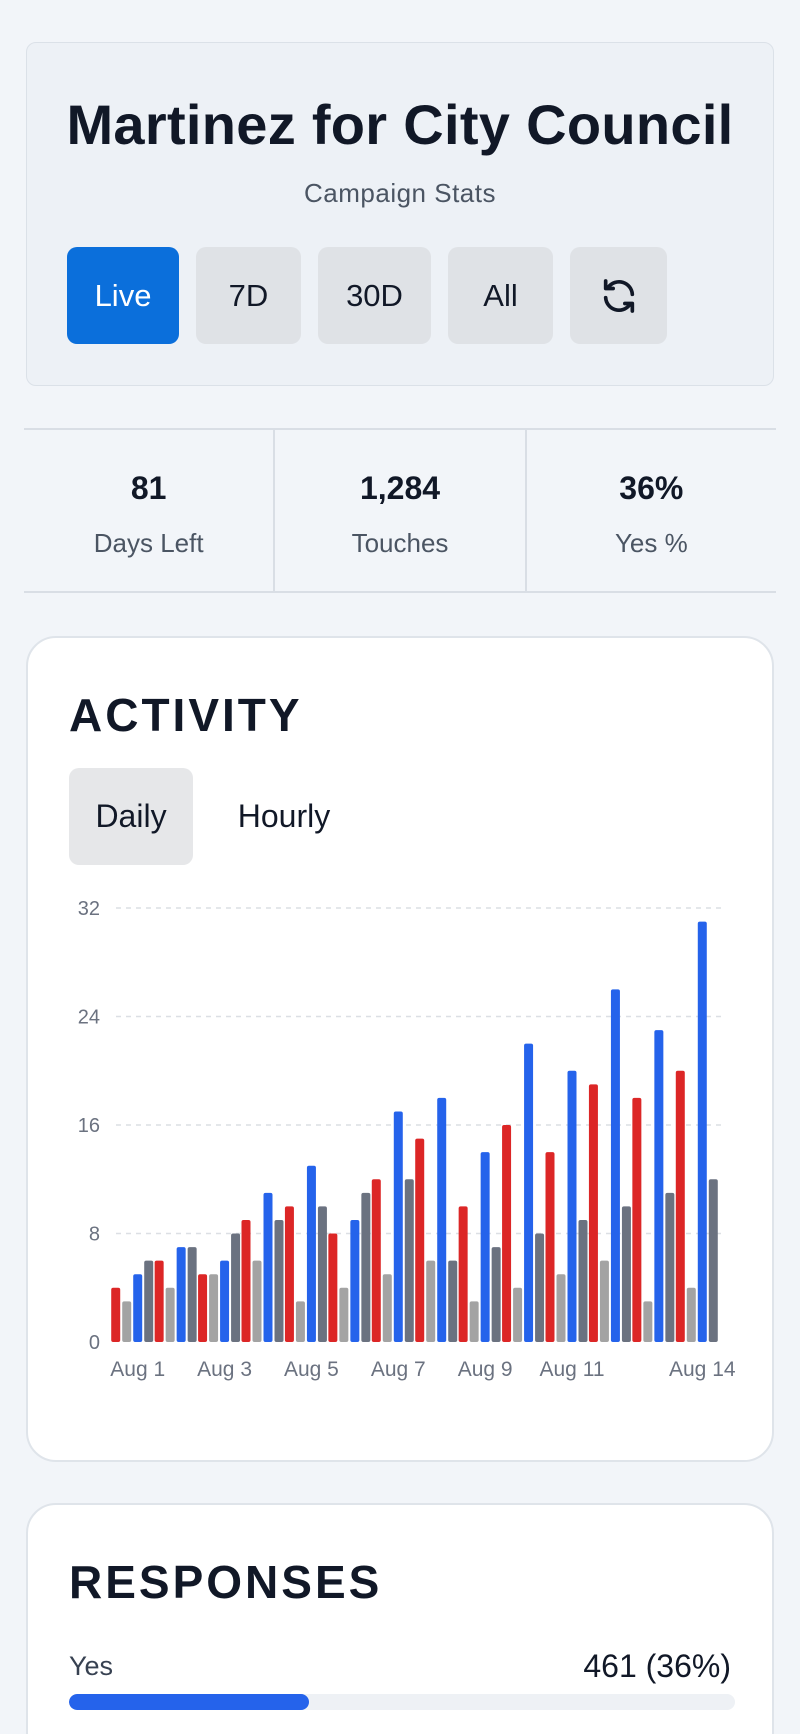 The height and width of the screenshot is (1734, 800). Describe the element at coordinates (485, 1369) in the screenshot. I see `x-tick-label: Aug 9` at that location.